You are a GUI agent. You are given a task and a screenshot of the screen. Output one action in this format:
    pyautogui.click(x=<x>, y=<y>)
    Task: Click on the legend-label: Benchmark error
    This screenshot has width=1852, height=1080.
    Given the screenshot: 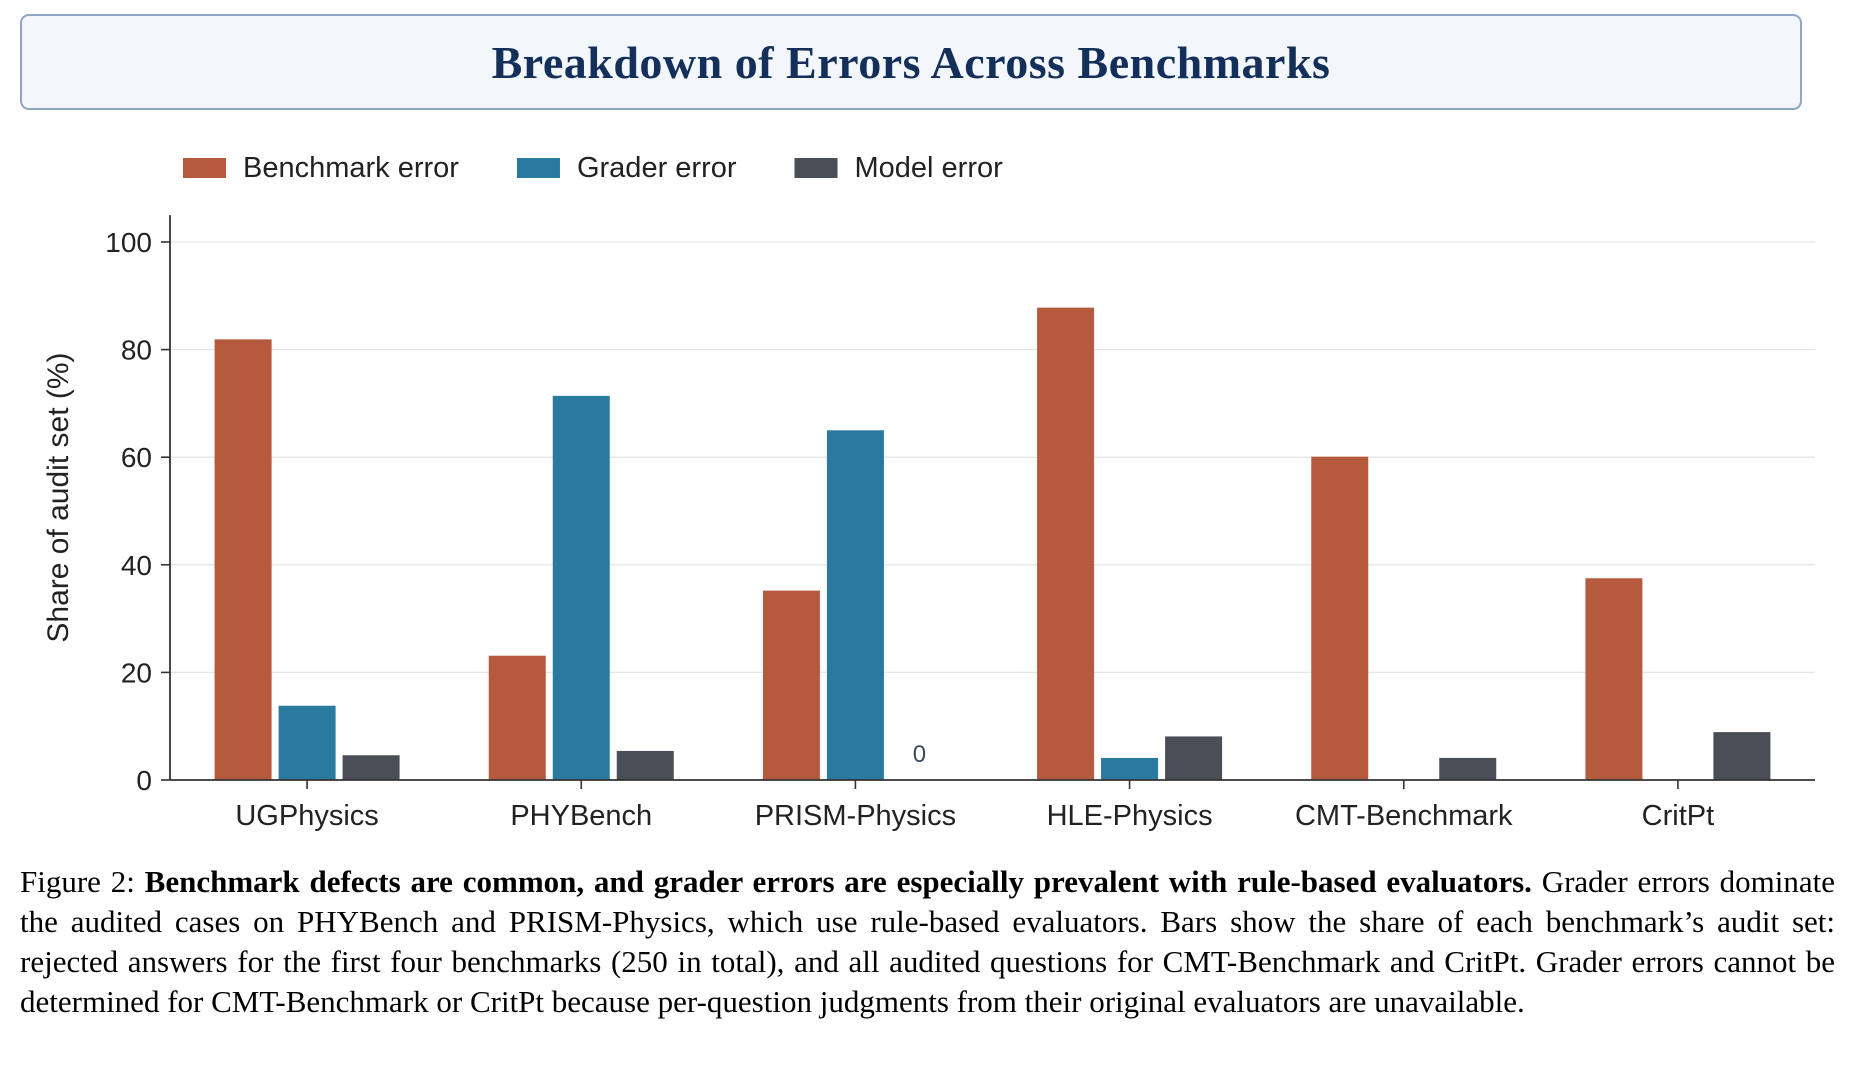 What is the action you would take?
    pyautogui.click(x=351, y=168)
    